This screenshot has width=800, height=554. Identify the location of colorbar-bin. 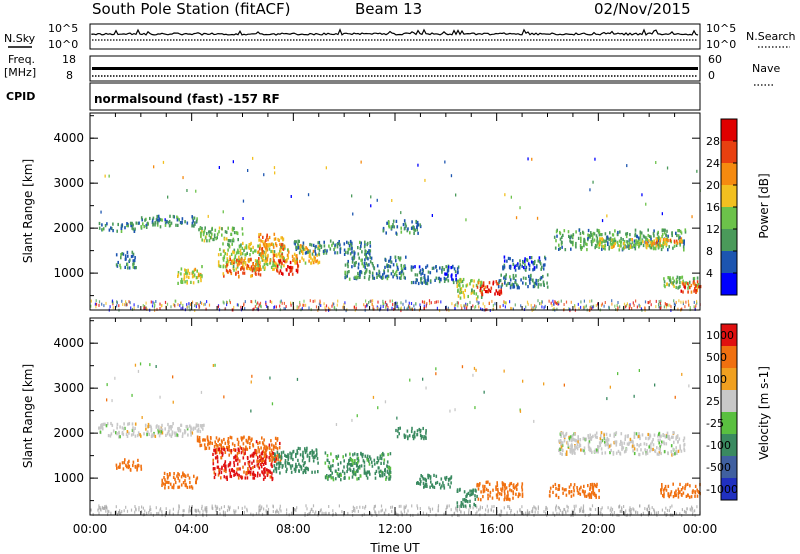
(729, 196).